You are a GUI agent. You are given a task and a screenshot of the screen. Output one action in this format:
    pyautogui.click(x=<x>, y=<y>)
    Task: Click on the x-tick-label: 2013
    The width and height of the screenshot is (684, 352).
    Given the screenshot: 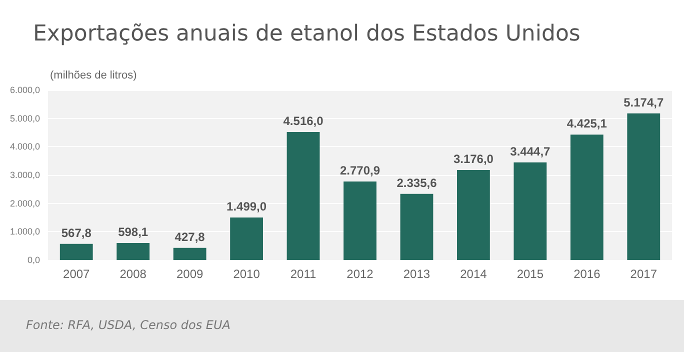 What is the action you would take?
    pyautogui.click(x=416, y=274)
    